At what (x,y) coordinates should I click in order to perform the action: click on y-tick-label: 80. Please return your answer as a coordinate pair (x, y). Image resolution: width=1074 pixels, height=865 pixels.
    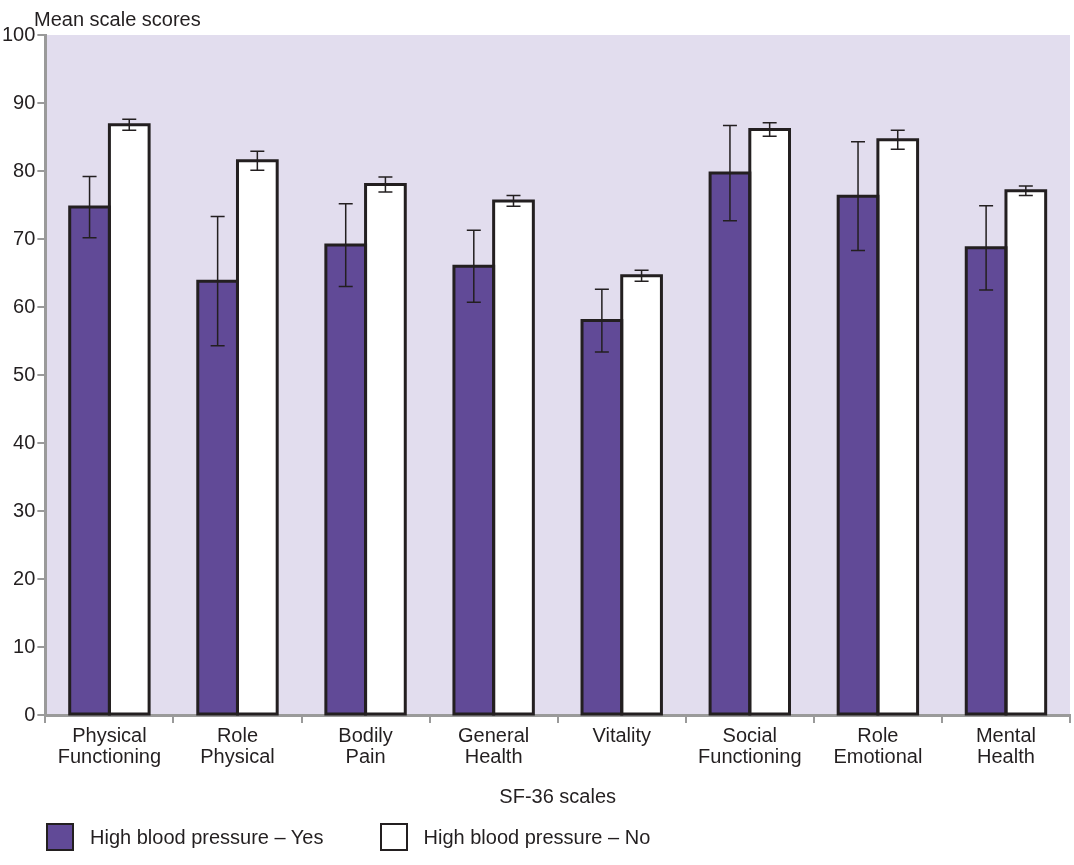
    Looking at the image, I should click on (24, 169).